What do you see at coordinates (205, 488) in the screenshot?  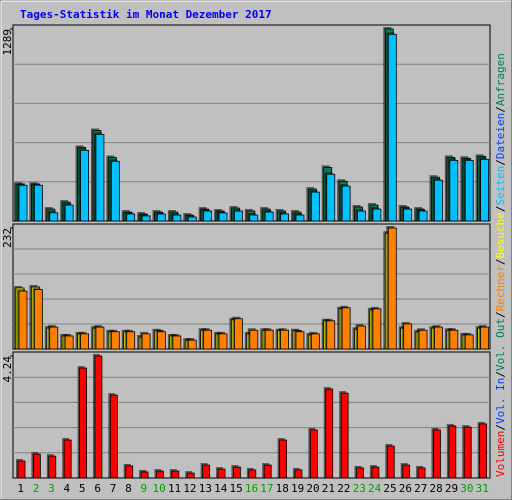 I see `x-tick-label: 13` at bounding box center [205, 488].